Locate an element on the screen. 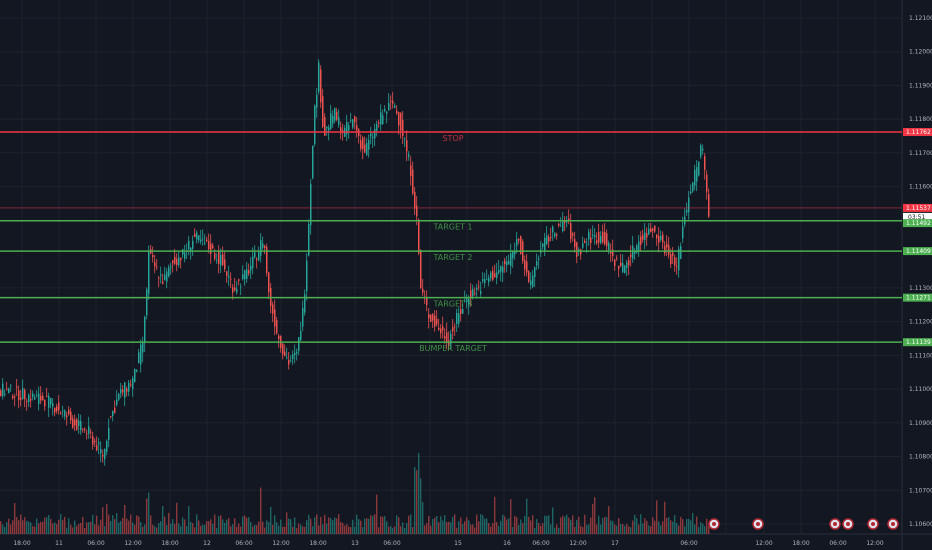 The image size is (932, 550). level-price-badge: 1.11271 is located at coordinates (918, 298).